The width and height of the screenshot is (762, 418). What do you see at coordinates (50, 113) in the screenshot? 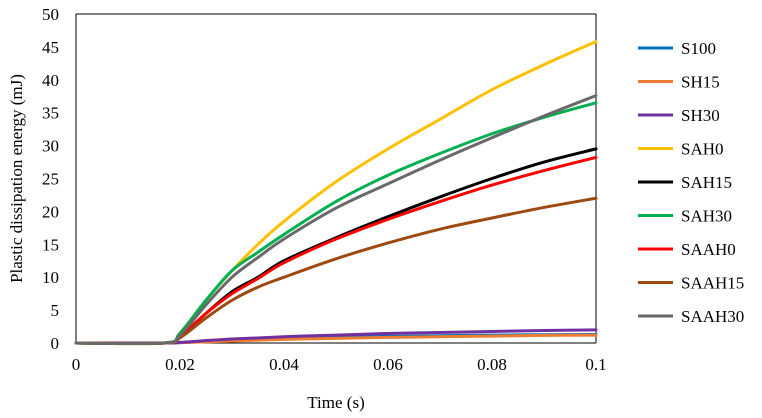
I see `y-tick-label: 35` at bounding box center [50, 113].